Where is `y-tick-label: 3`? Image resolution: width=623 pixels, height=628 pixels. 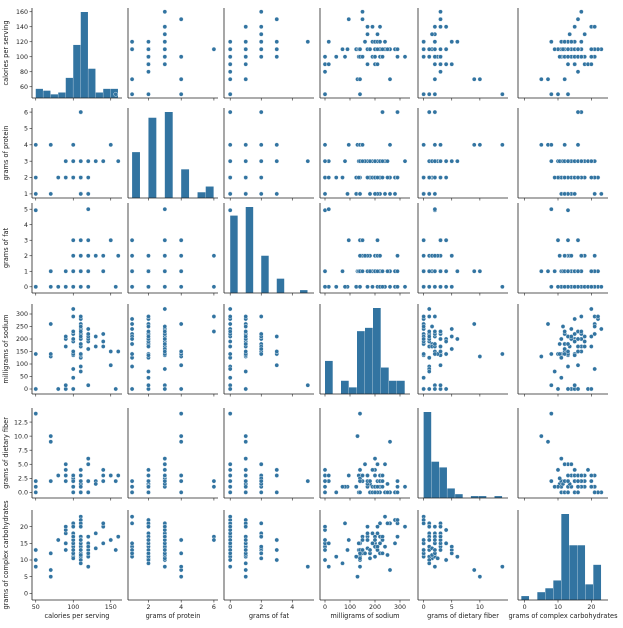
y-tick-label: 3 is located at coordinates (26, 161).